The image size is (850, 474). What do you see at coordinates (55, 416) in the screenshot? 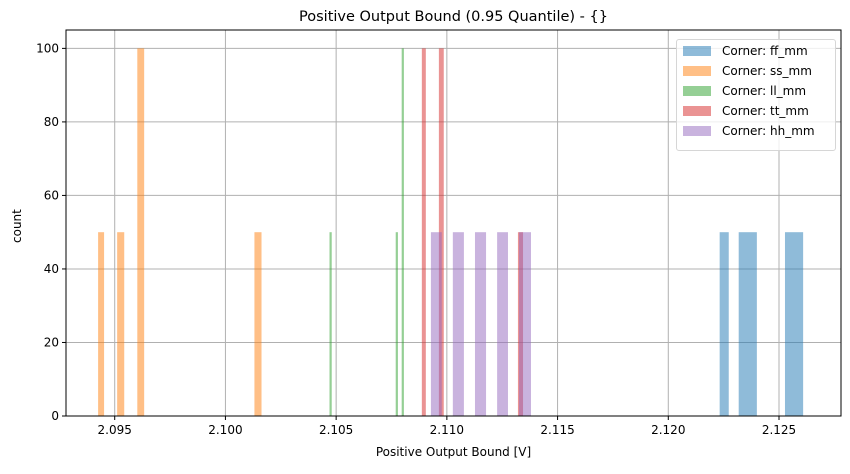
I see `y-tick-label: 0` at bounding box center [55, 416].